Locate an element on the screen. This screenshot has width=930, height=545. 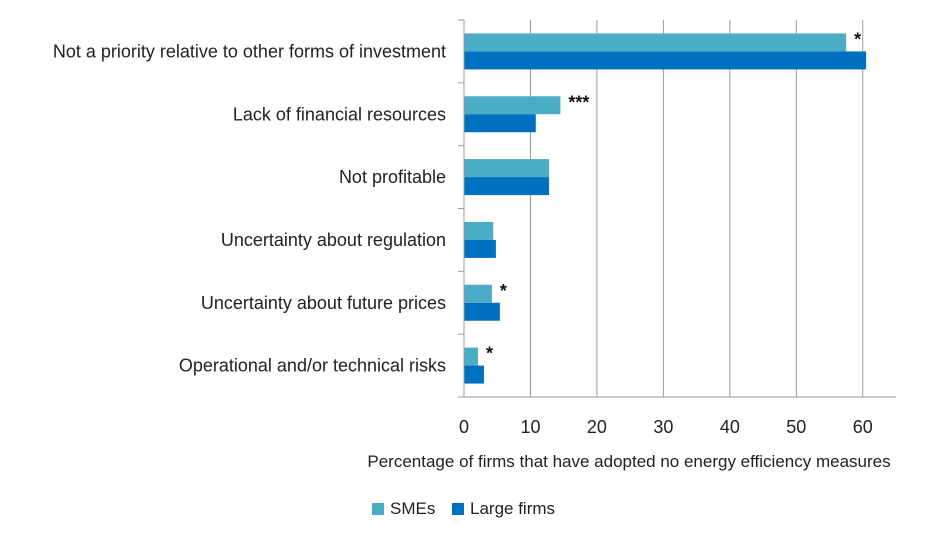
x-tick-label-50: 50 is located at coordinates (796, 427).